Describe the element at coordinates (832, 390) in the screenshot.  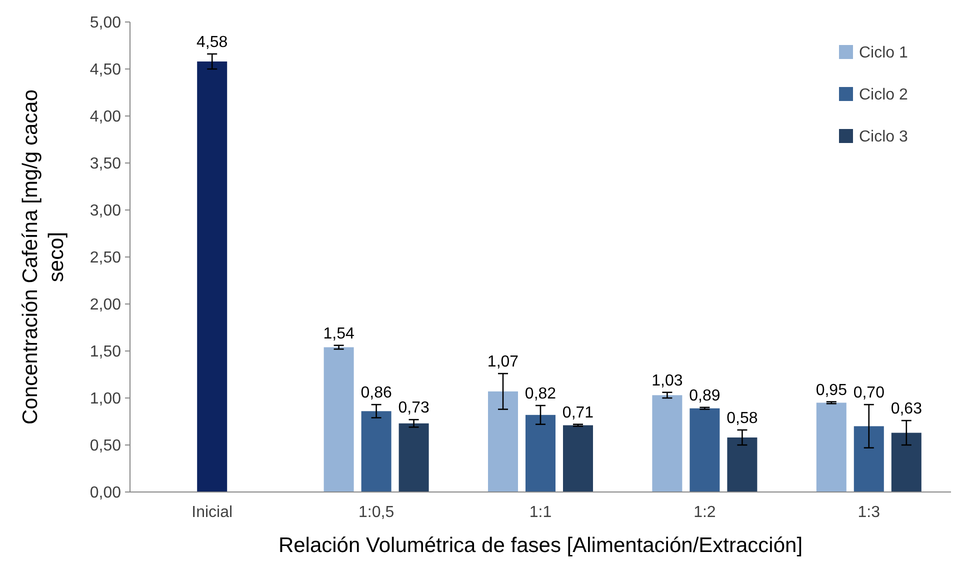
I see `data-label: 0,95` at that location.